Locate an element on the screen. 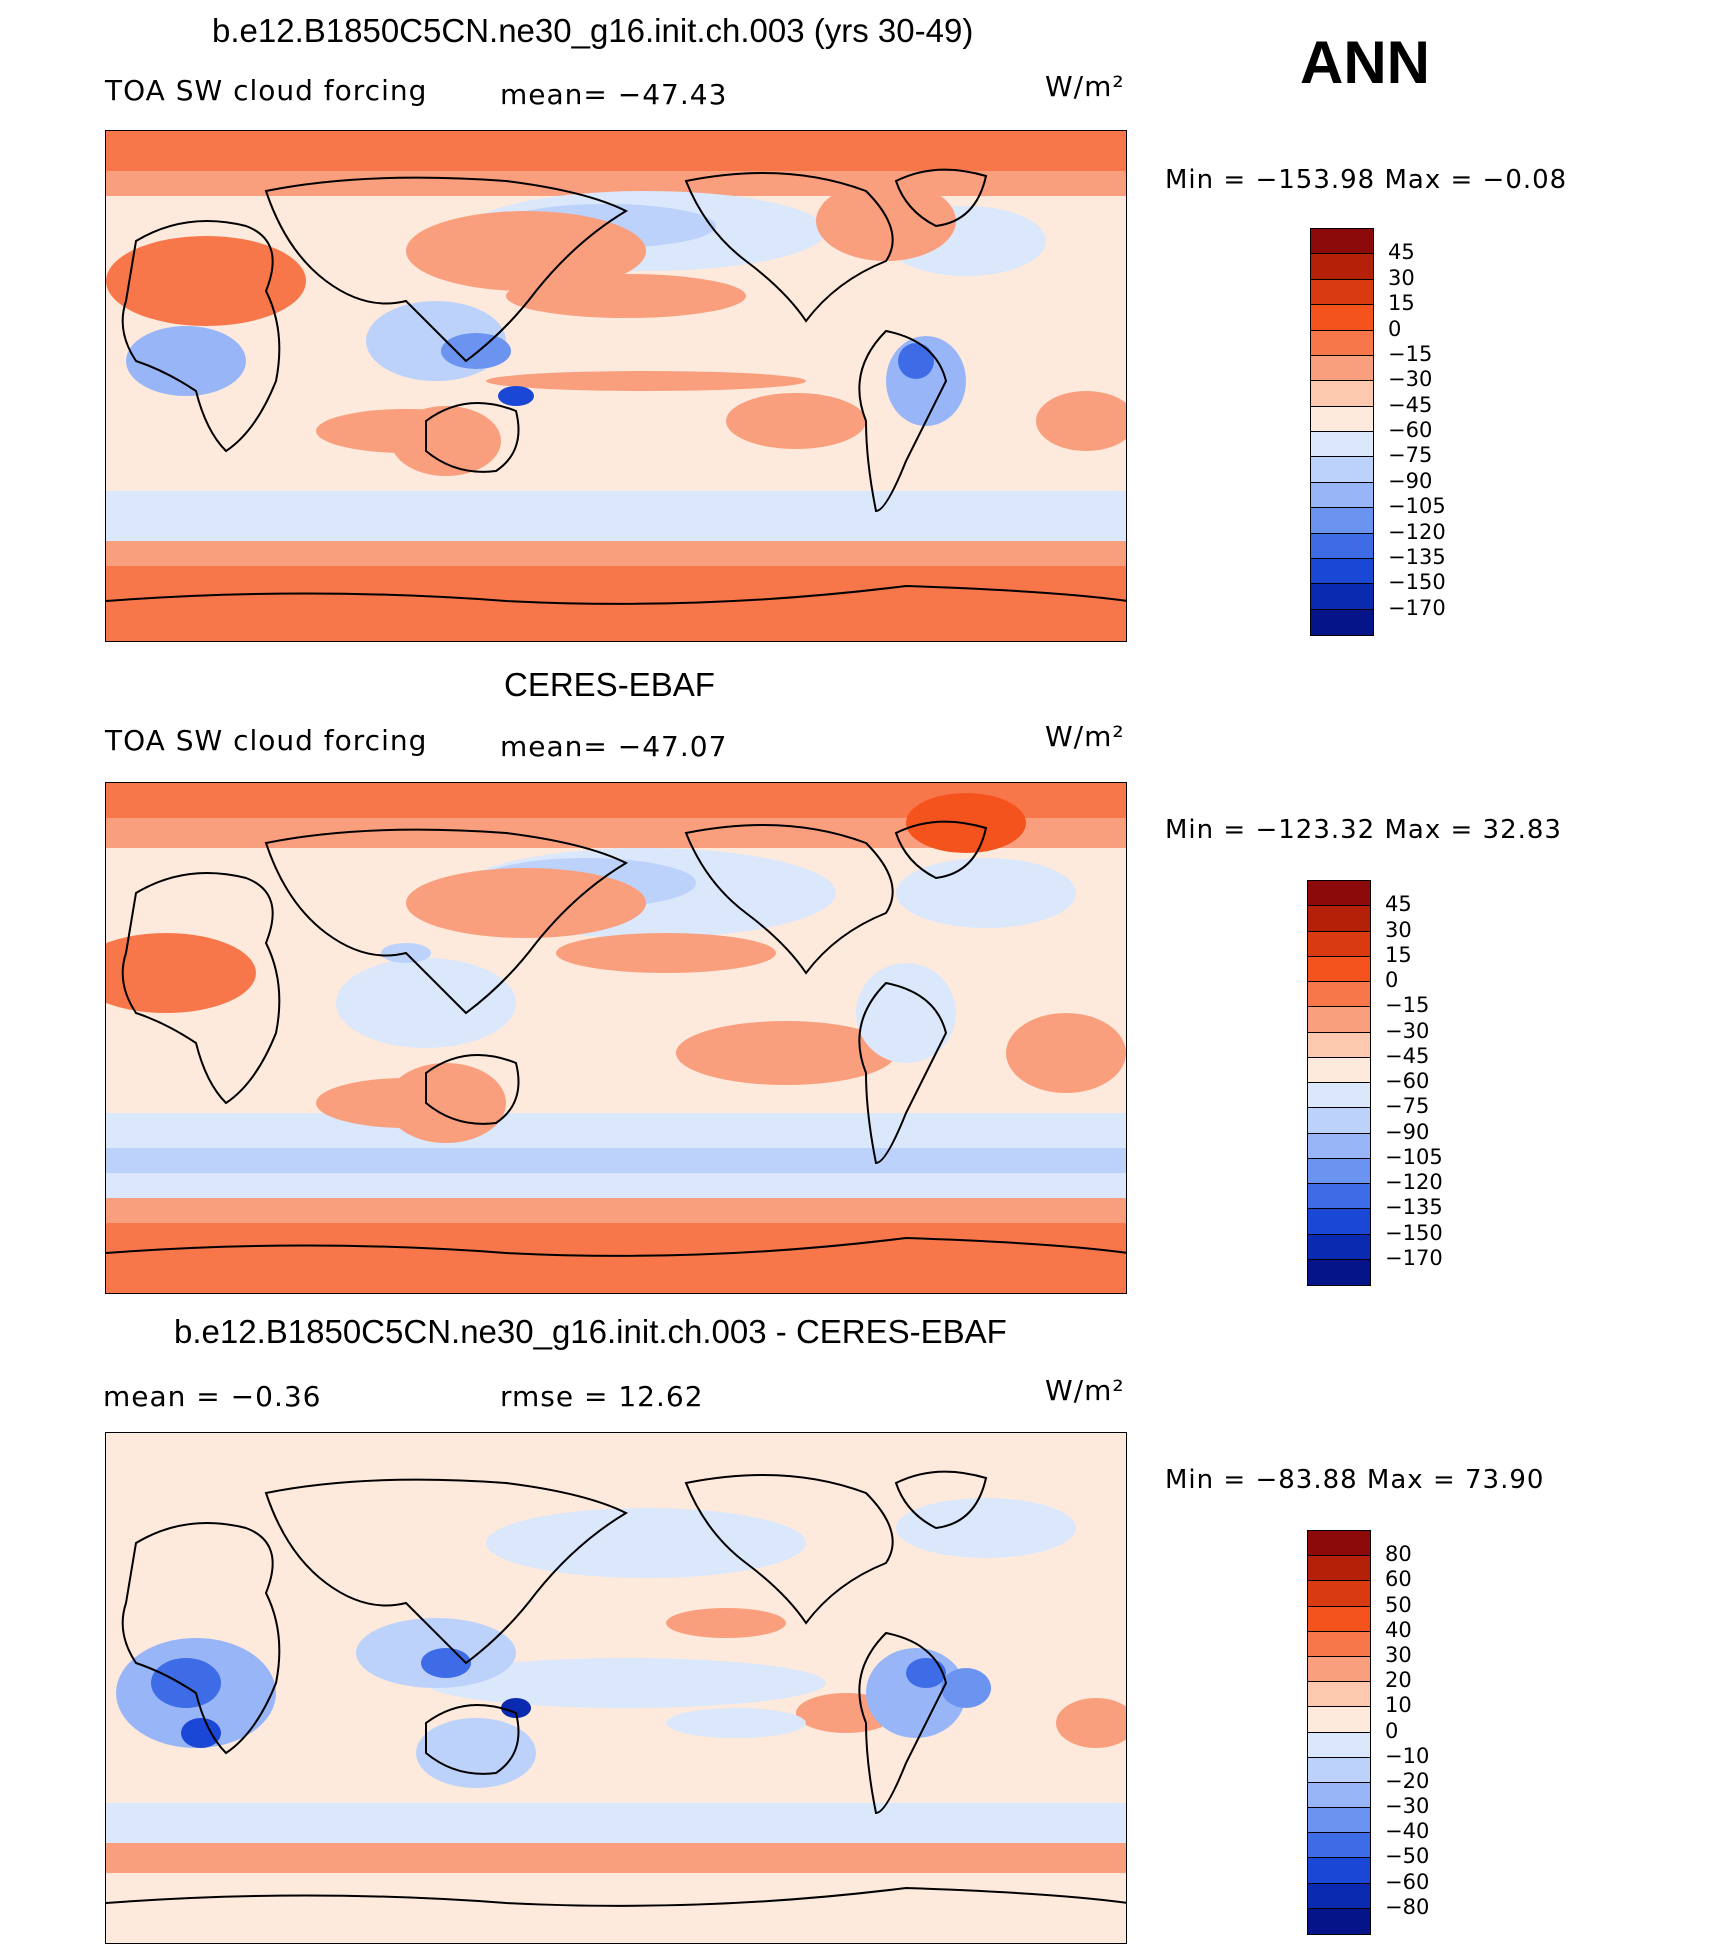 This screenshot has height=1952, width=1710. panel2-colorbar is located at coordinates (1339, 1083).